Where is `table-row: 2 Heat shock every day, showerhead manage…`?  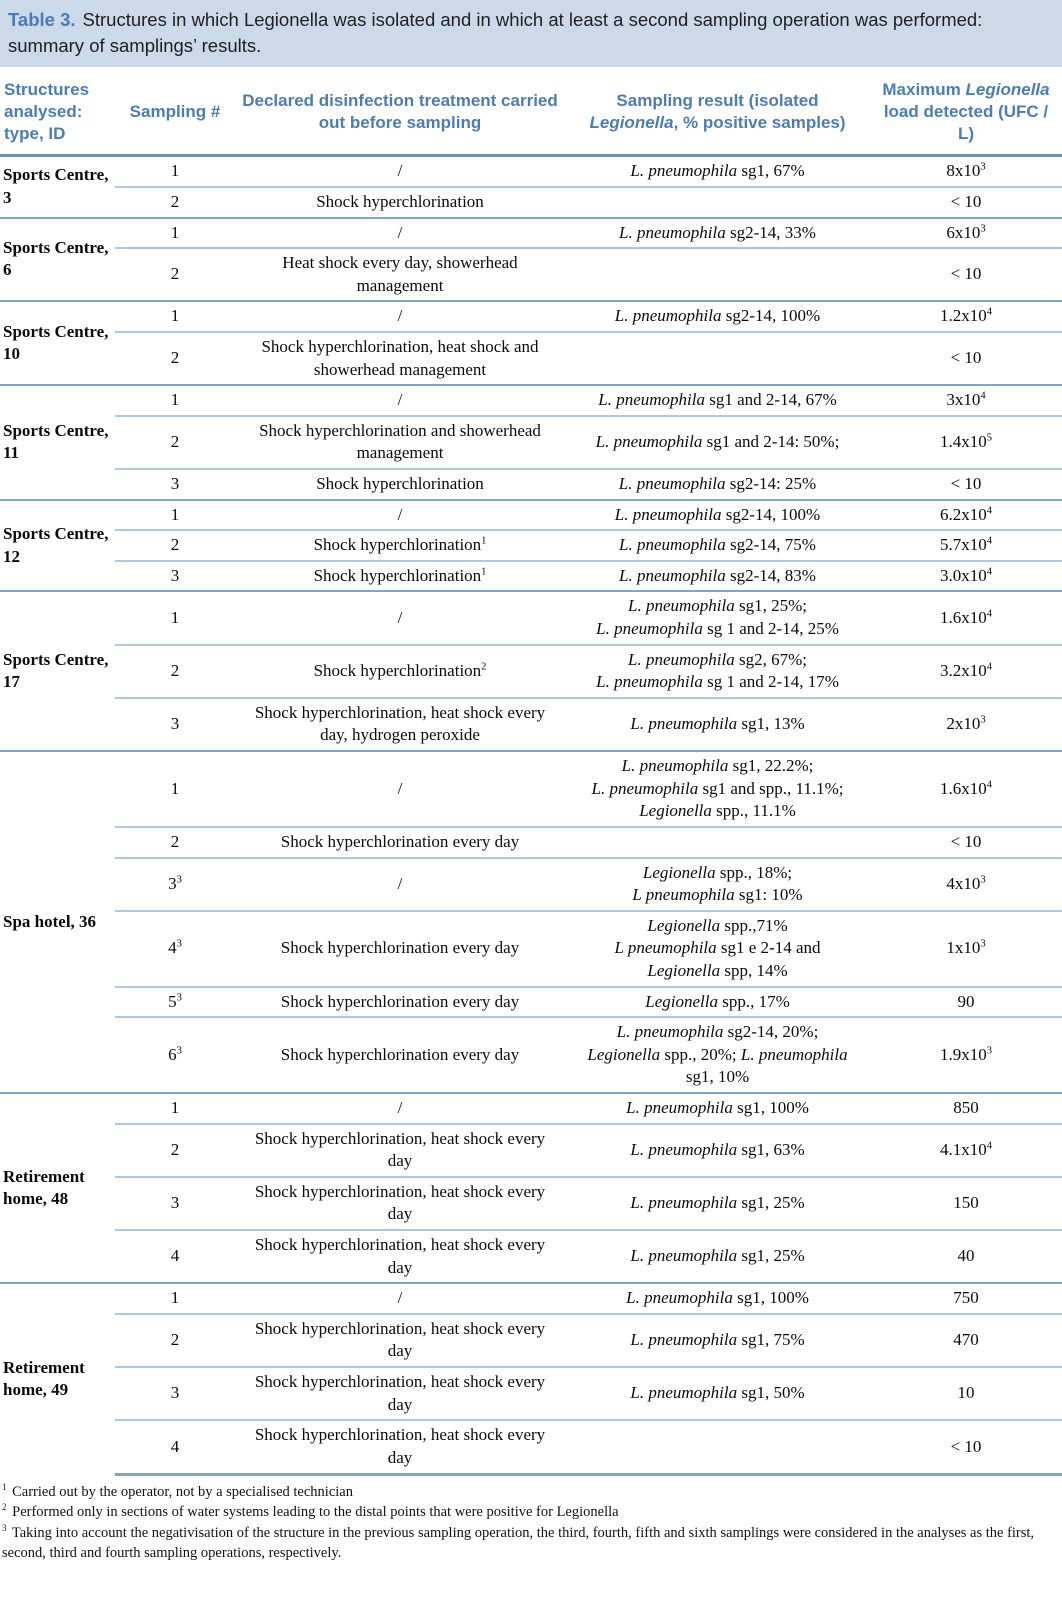
table-row: 2 Heat shock every day, showerhead manage… is located at coordinates (531, 274).